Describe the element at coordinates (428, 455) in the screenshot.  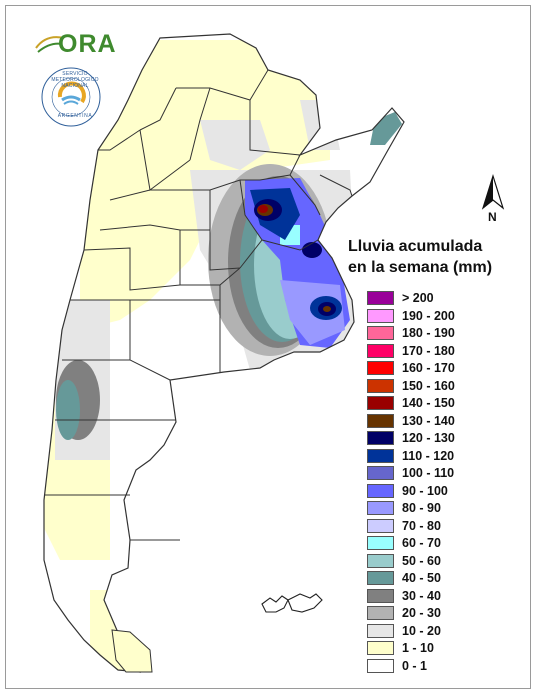
I see `legend-label: 110 - 120` at that location.